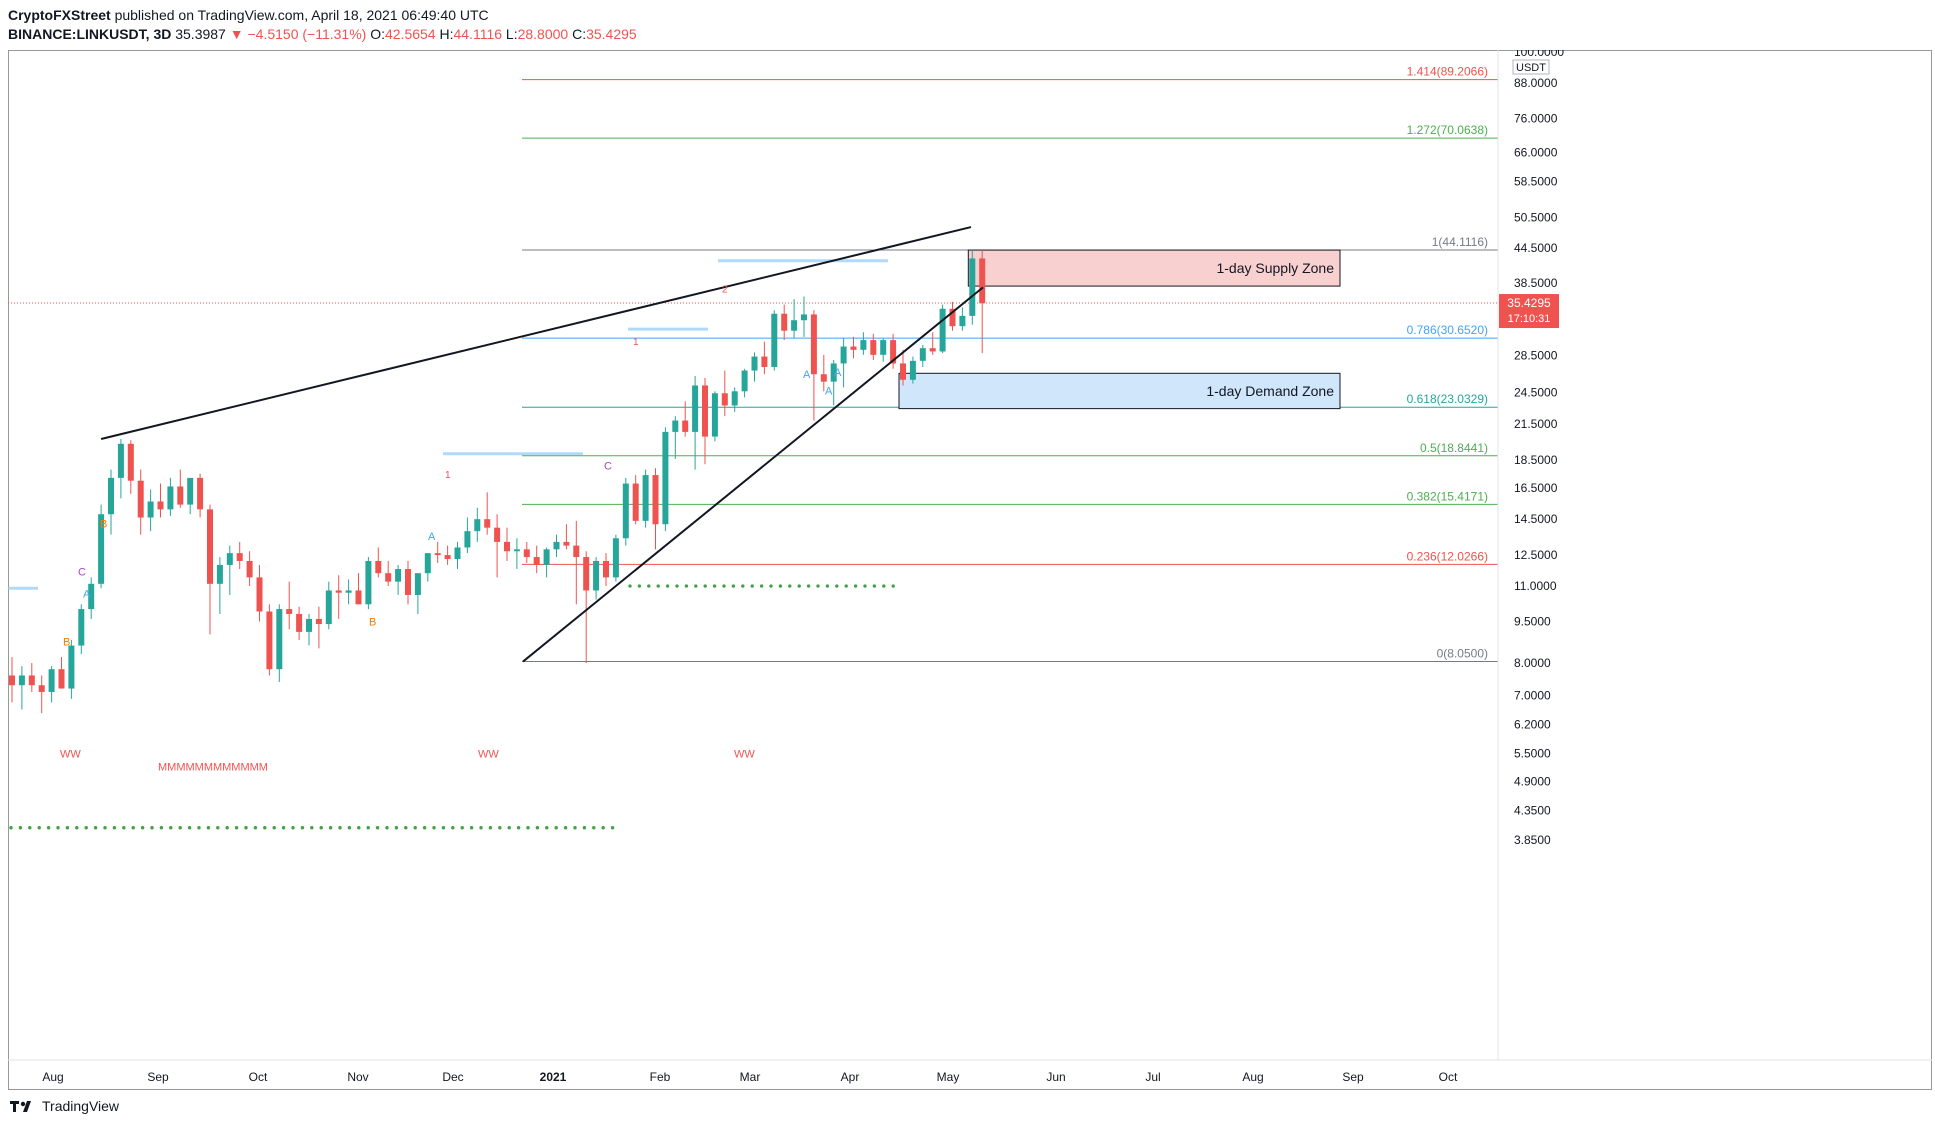  Describe the element at coordinates (59, 15) in the screenshot. I see `publisher-name: CryptoFXStreet` at that location.